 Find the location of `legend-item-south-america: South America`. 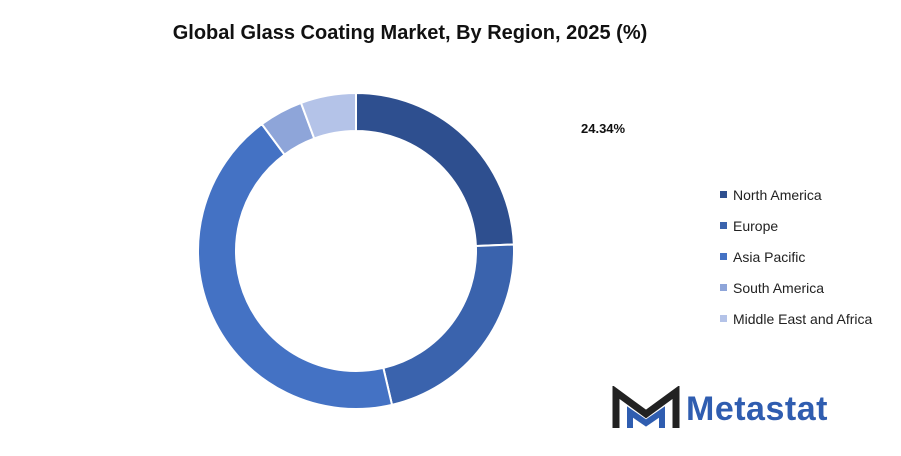

legend-item-south-america: South America is located at coordinates (796, 287).